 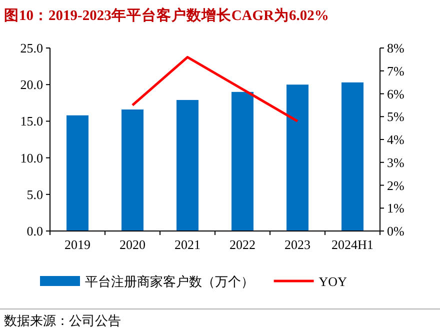 I want to click on y-tick-label: 25.0, so click(x=31, y=48).